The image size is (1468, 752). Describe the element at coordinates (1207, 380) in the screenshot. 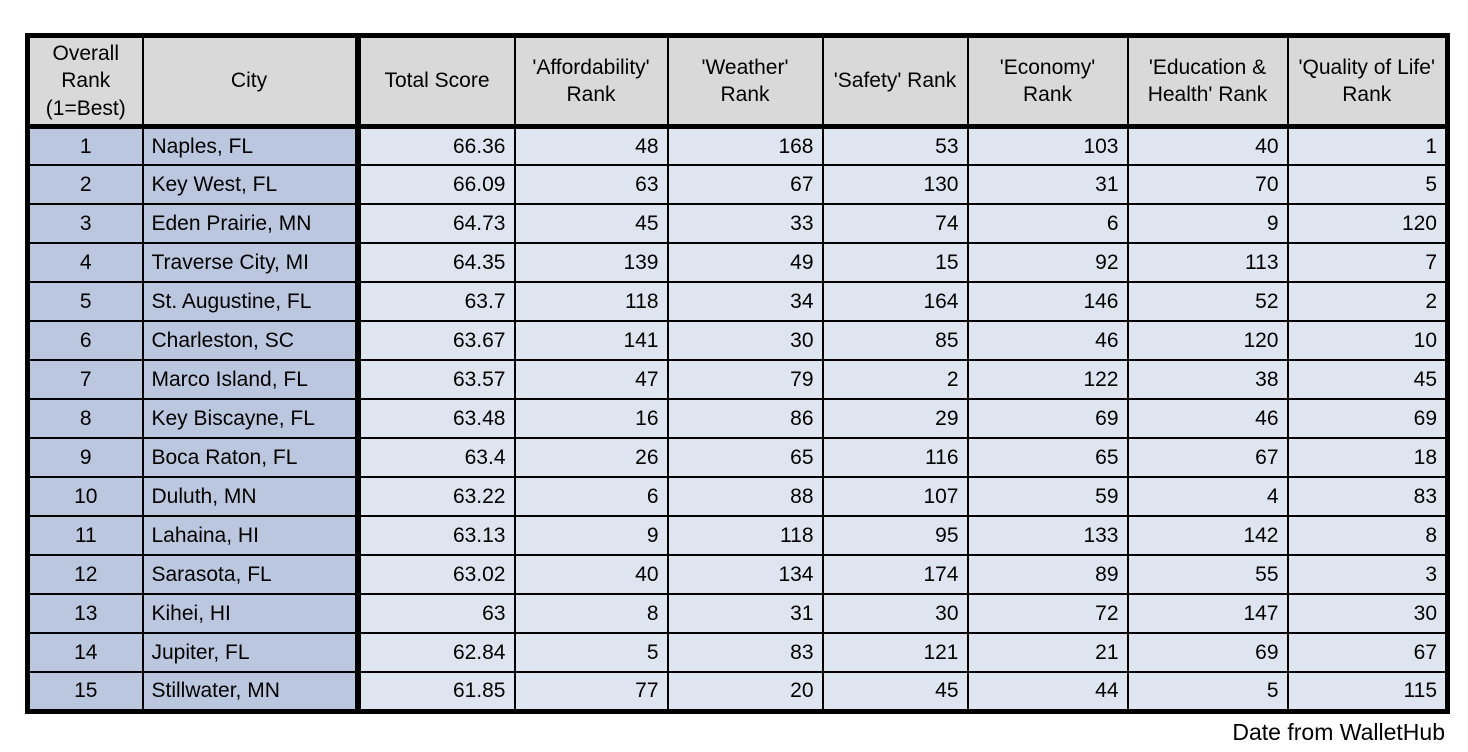

I see `cell-education-health-rank: 38` at that location.